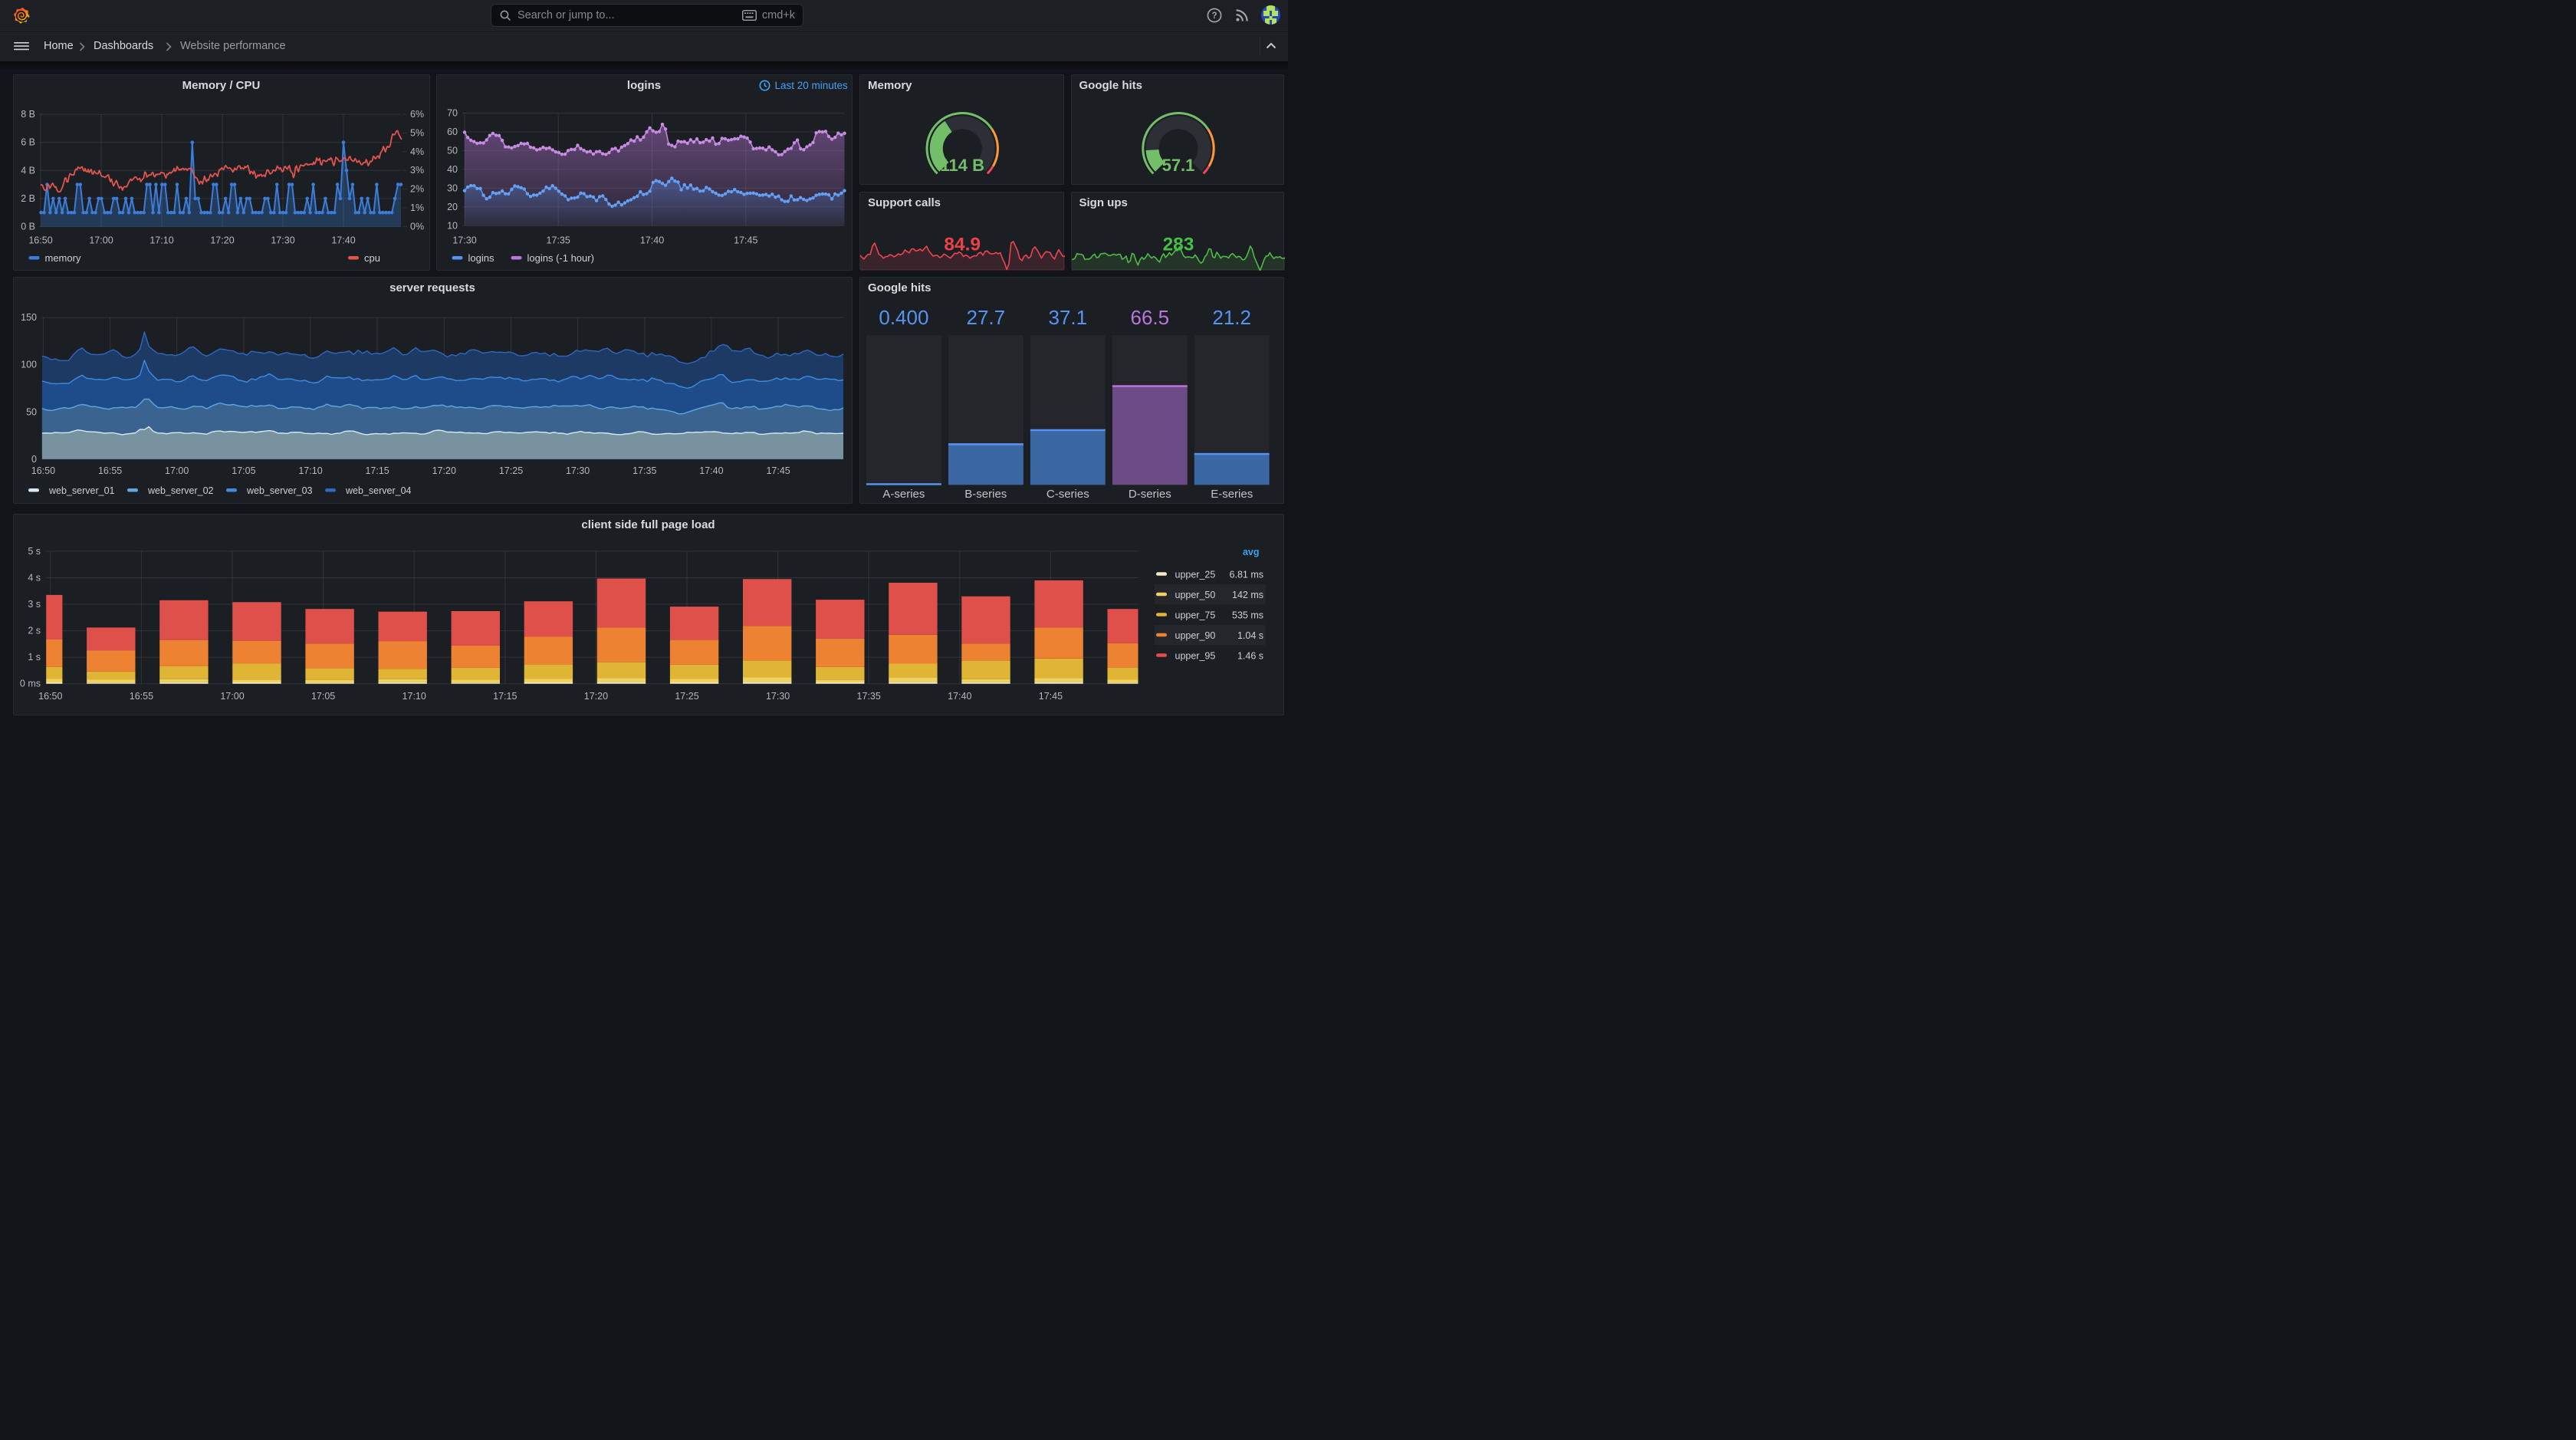 The width and height of the screenshot is (2576, 1440). I want to click on svg-text: 20, so click(453, 207).